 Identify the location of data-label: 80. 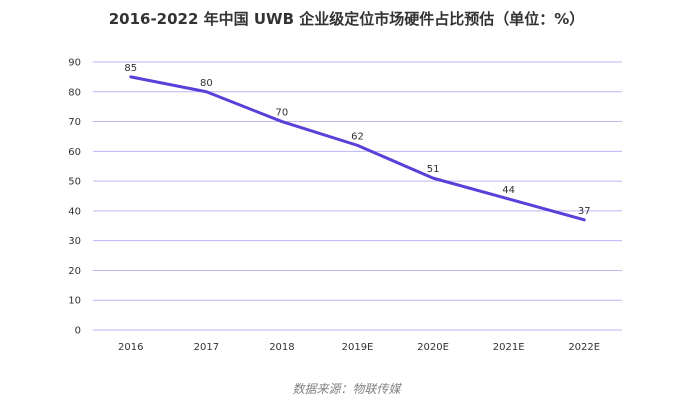
(206, 83).